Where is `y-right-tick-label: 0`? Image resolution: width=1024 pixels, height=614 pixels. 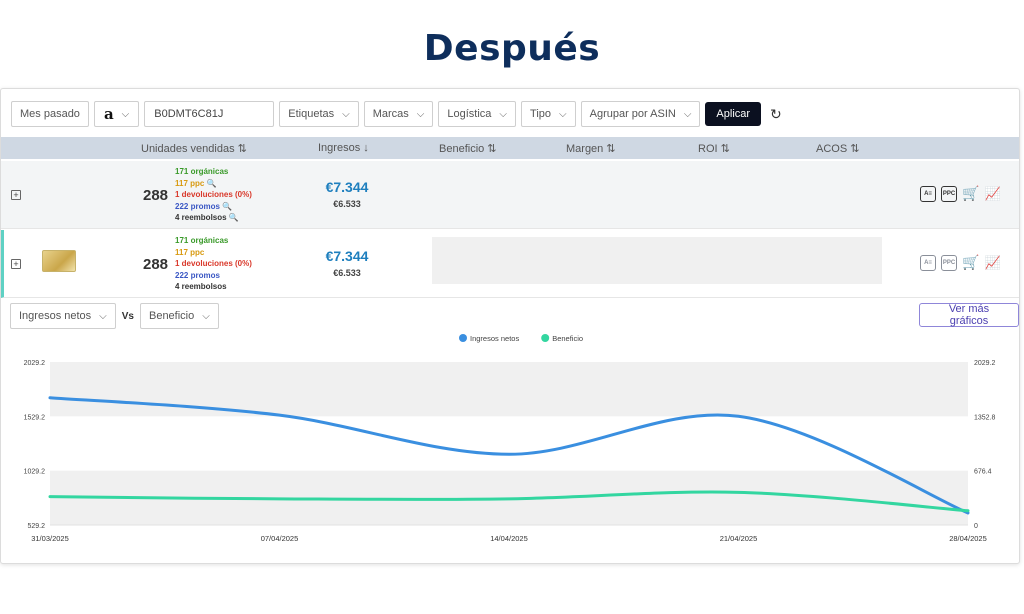 y-right-tick-label: 0 is located at coordinates (976, 526).